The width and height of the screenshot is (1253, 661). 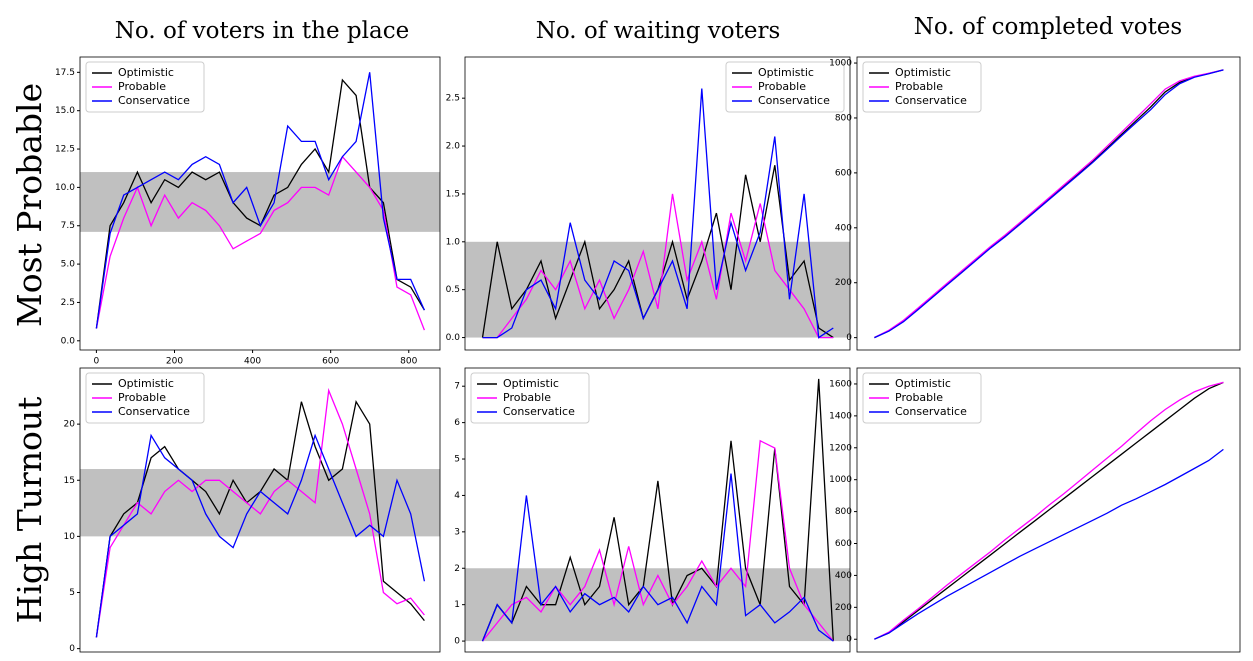 What do you see at coordinates (65, 73) in the screenshot?
I see `y-tick-label: 17.5` at bounding box center [65, 73].